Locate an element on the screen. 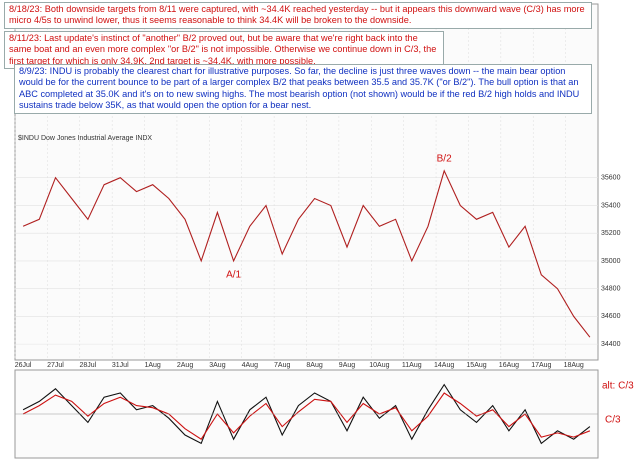  x-tick-label: 3Aug is located at coordinates (217, 365).